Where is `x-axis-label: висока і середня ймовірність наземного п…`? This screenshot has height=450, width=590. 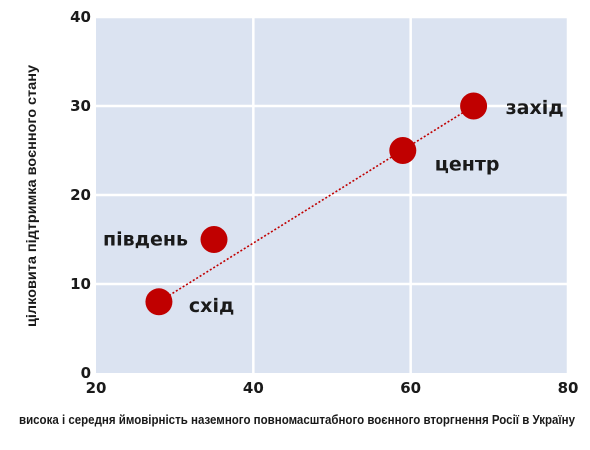 x-axis-label: висока і середня ймовірність наземного п… is located at coordinates (297, 420).